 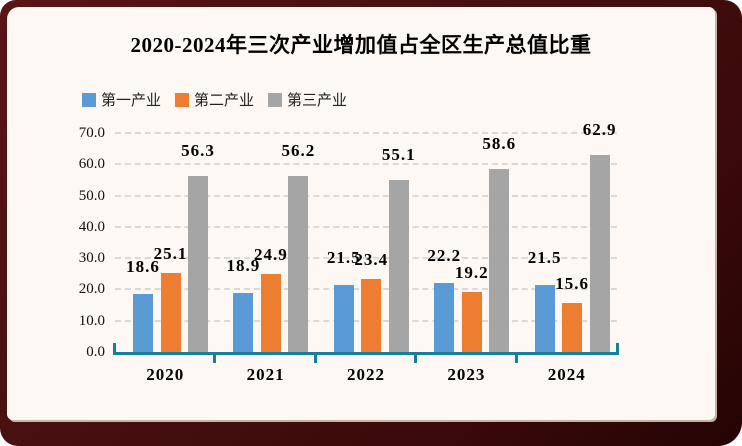 What do you see at coordinates (444, 255) in the screenshot?
I see `bar-value-label: 22.2` at bounding box center [444, 255].